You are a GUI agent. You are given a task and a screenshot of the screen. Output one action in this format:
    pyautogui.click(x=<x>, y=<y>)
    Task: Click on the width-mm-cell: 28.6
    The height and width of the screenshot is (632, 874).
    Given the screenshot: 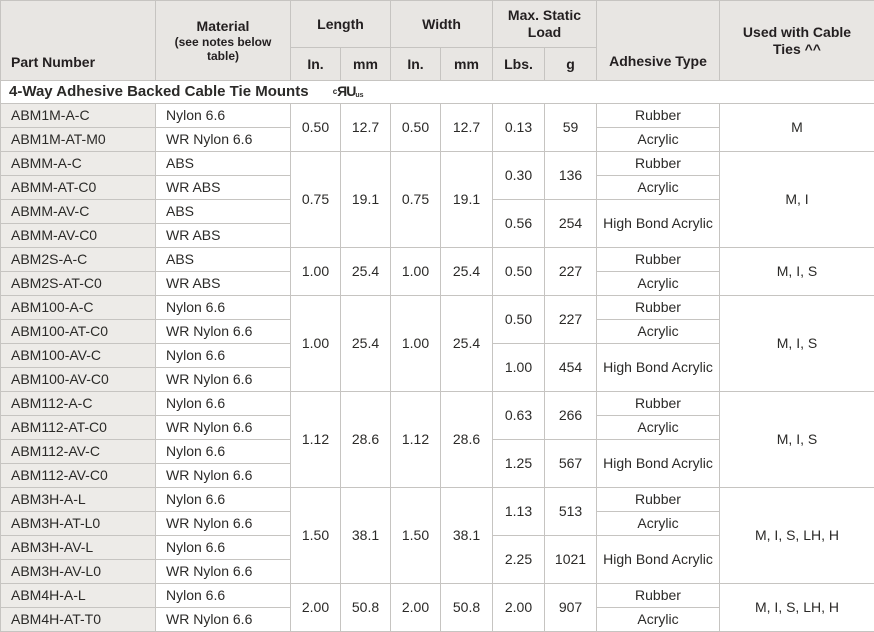 What is the action you would take?
    pyautogui.click(x=466, y=439)
    